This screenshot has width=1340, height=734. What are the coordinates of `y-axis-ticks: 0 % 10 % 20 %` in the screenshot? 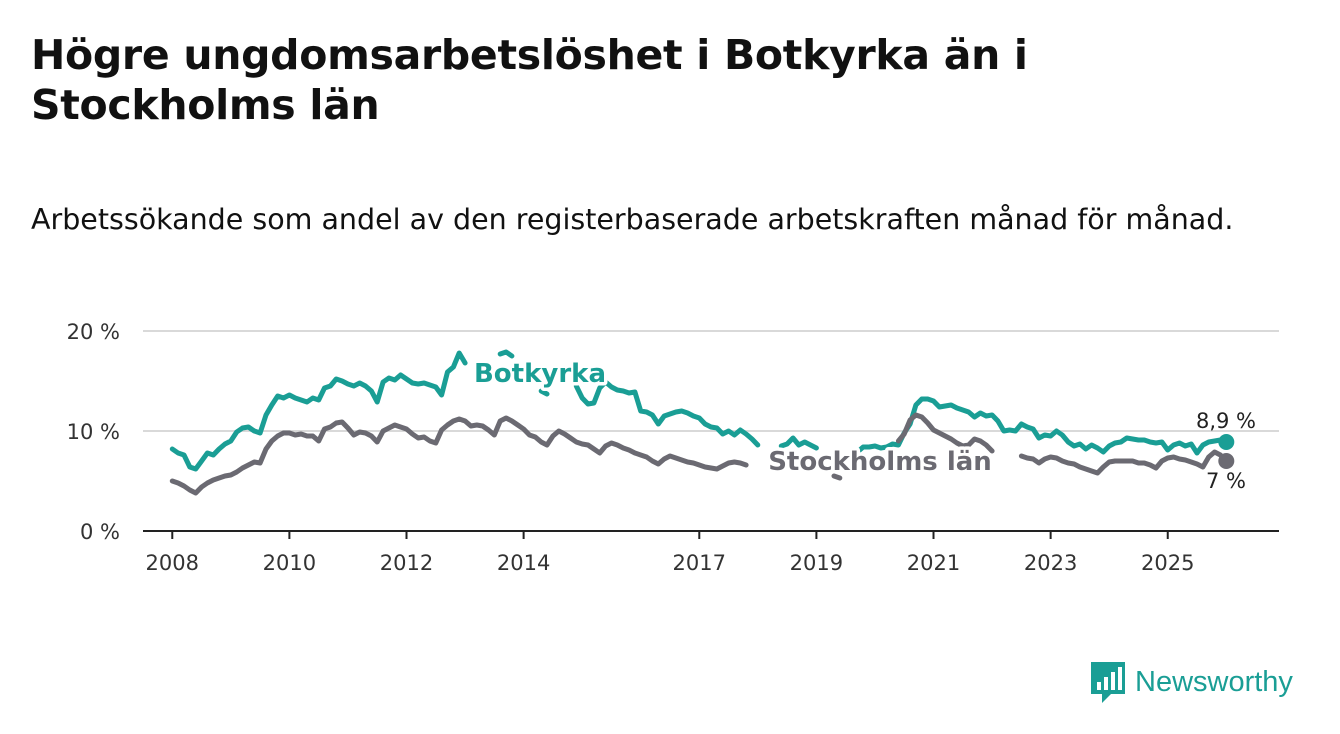 It's located at (93, 432).